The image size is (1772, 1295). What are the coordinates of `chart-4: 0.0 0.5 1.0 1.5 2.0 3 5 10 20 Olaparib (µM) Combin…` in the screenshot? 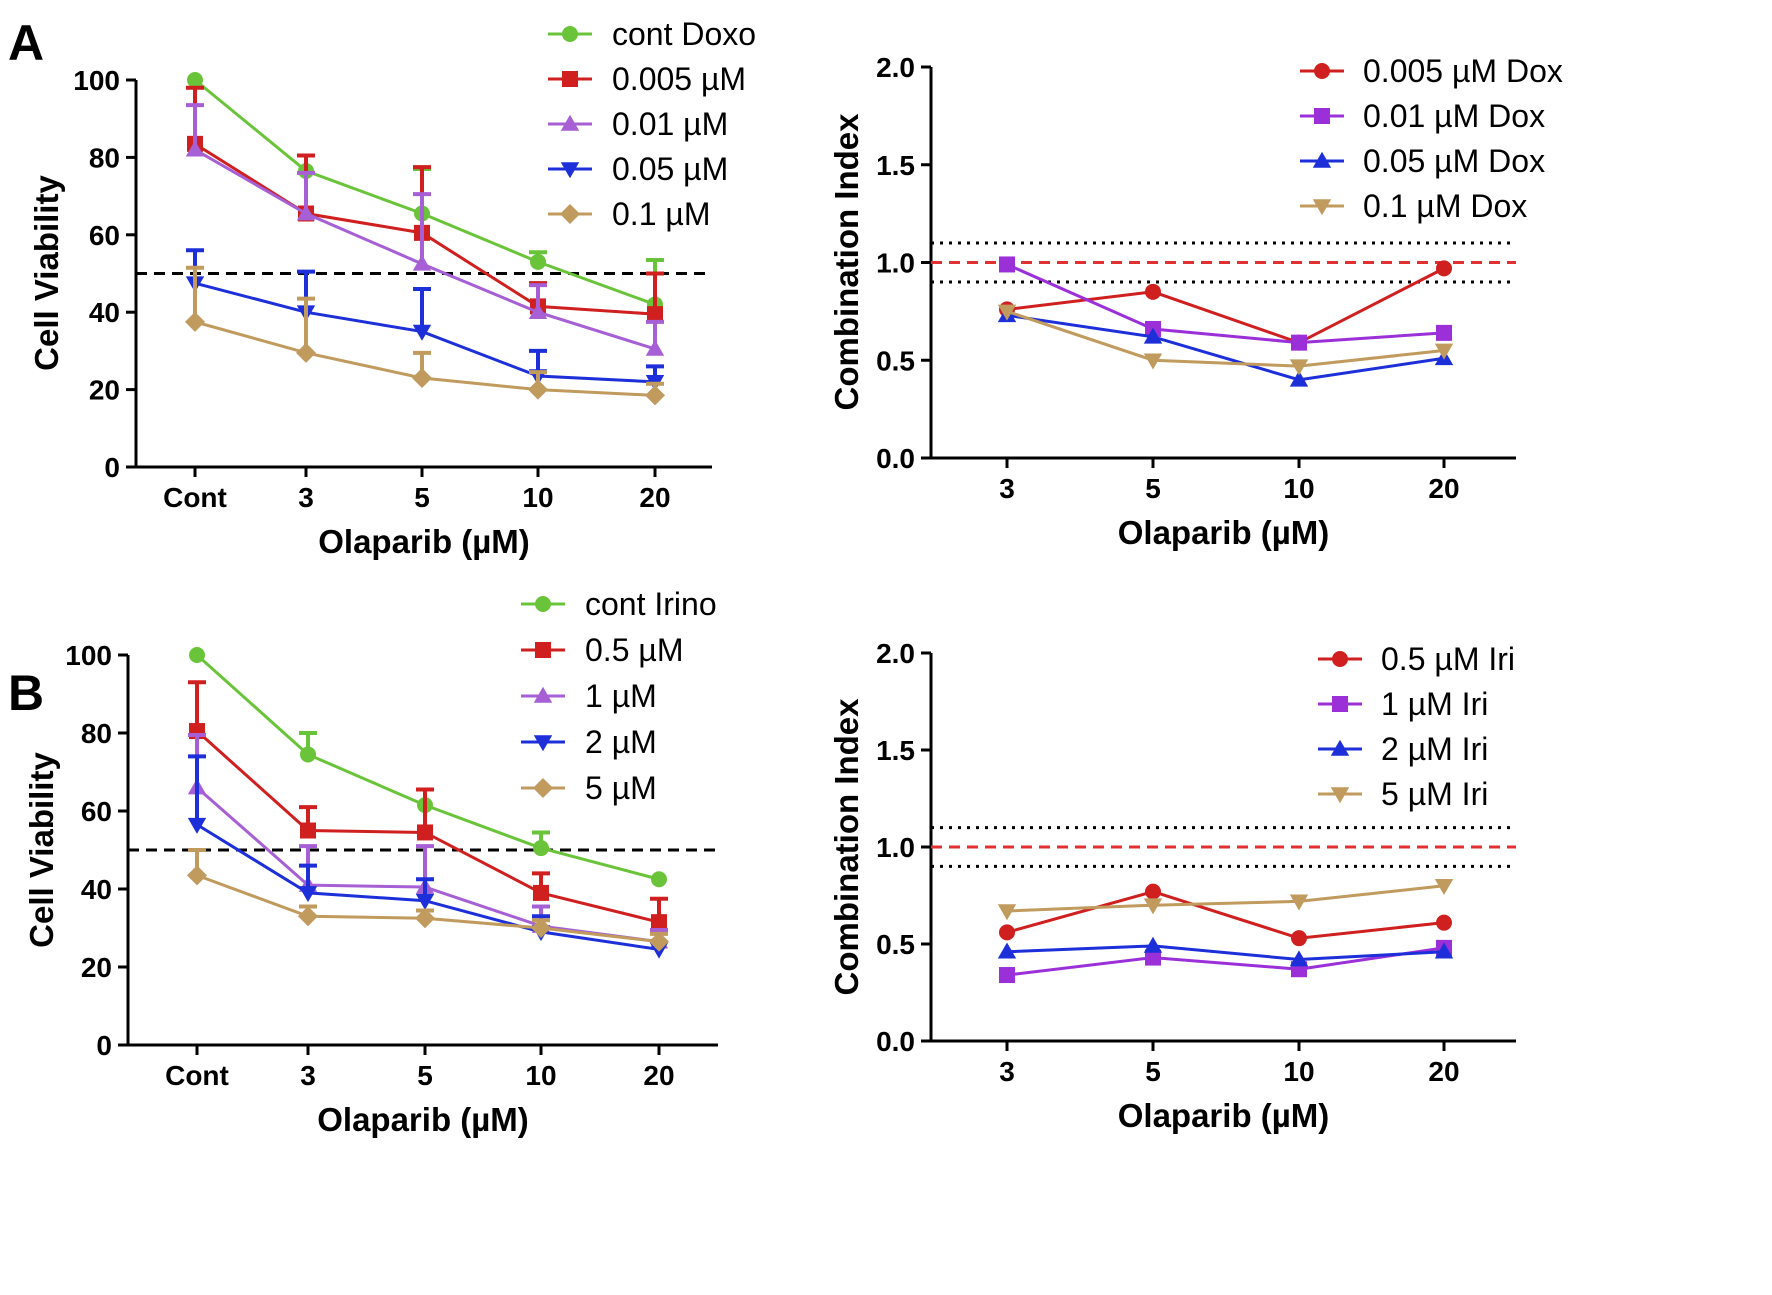 It's located at (1172, 886).